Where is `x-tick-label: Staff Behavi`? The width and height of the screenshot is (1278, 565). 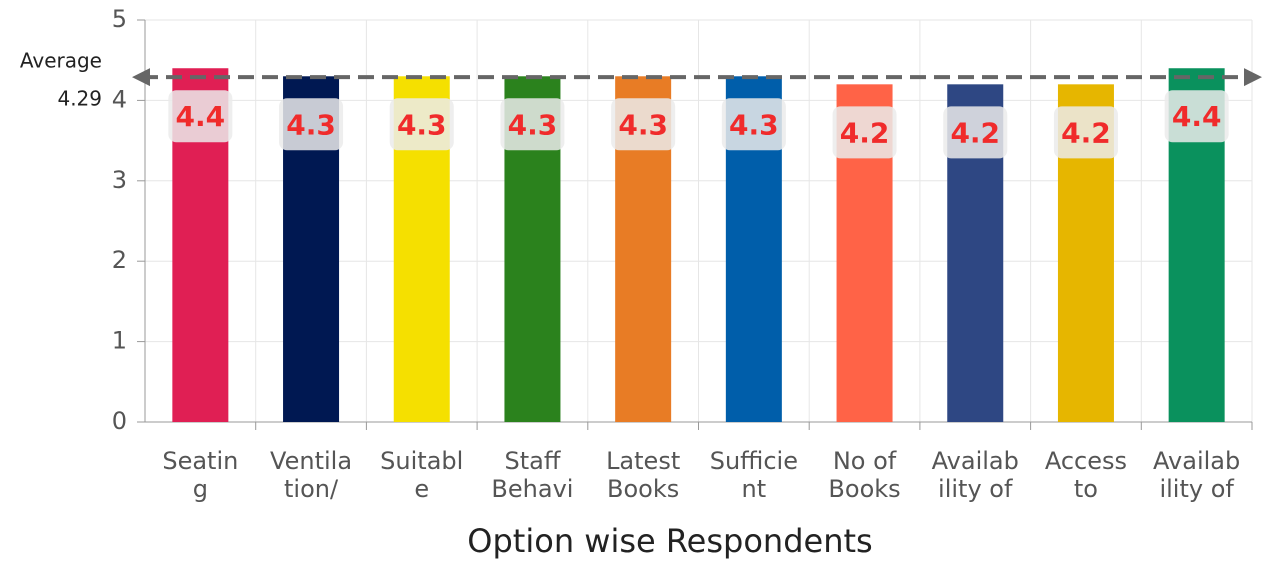 x-tick-label: Staff Behavi is located at coordinates (532, 475).